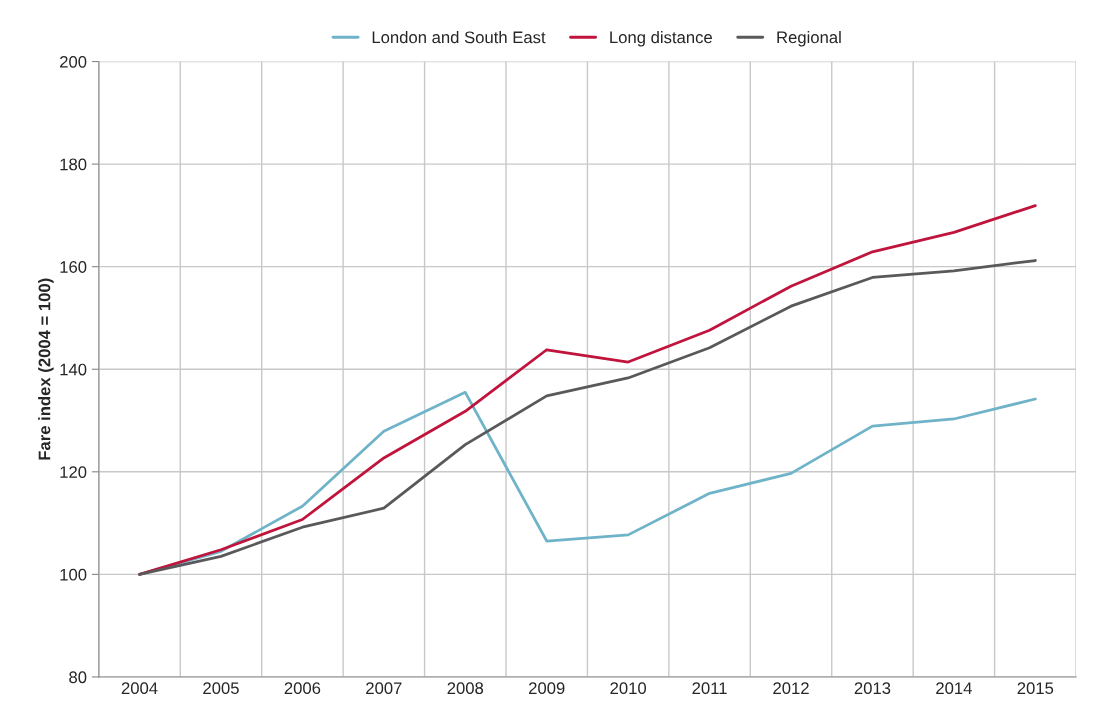  Describe the element at coordinates (139, 688) in the screenshot. I see `x-tick-label: 2004` at that location.